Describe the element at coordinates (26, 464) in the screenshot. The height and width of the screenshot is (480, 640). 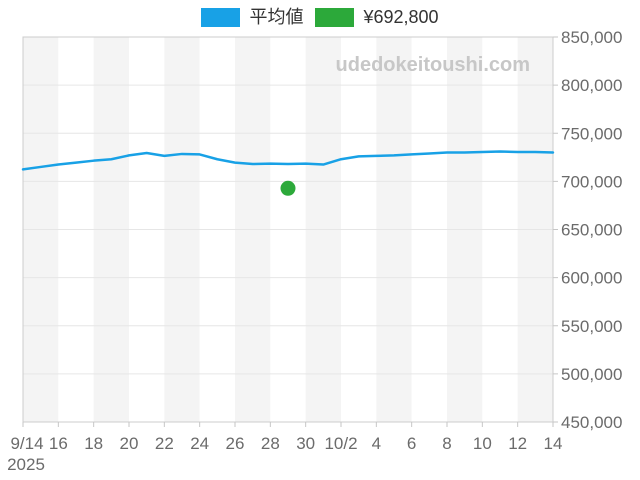
I see `x-axis-year-label: 2025` at that location.